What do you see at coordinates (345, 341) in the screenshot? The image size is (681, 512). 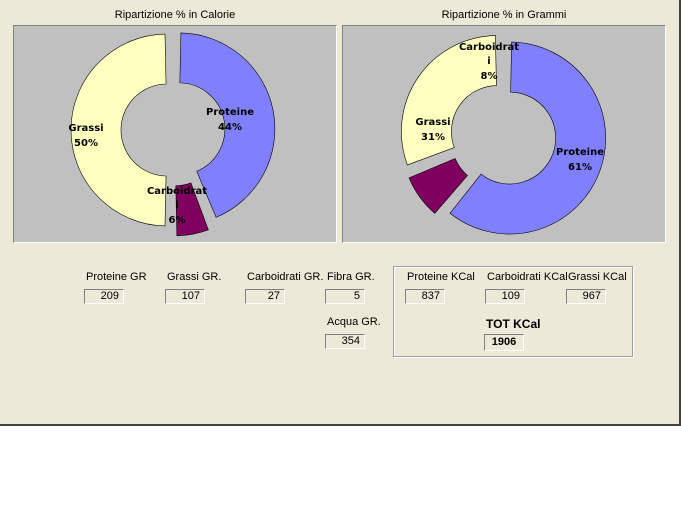 I see `acqua-gr-field: 354` at bounding box center [345, 341].